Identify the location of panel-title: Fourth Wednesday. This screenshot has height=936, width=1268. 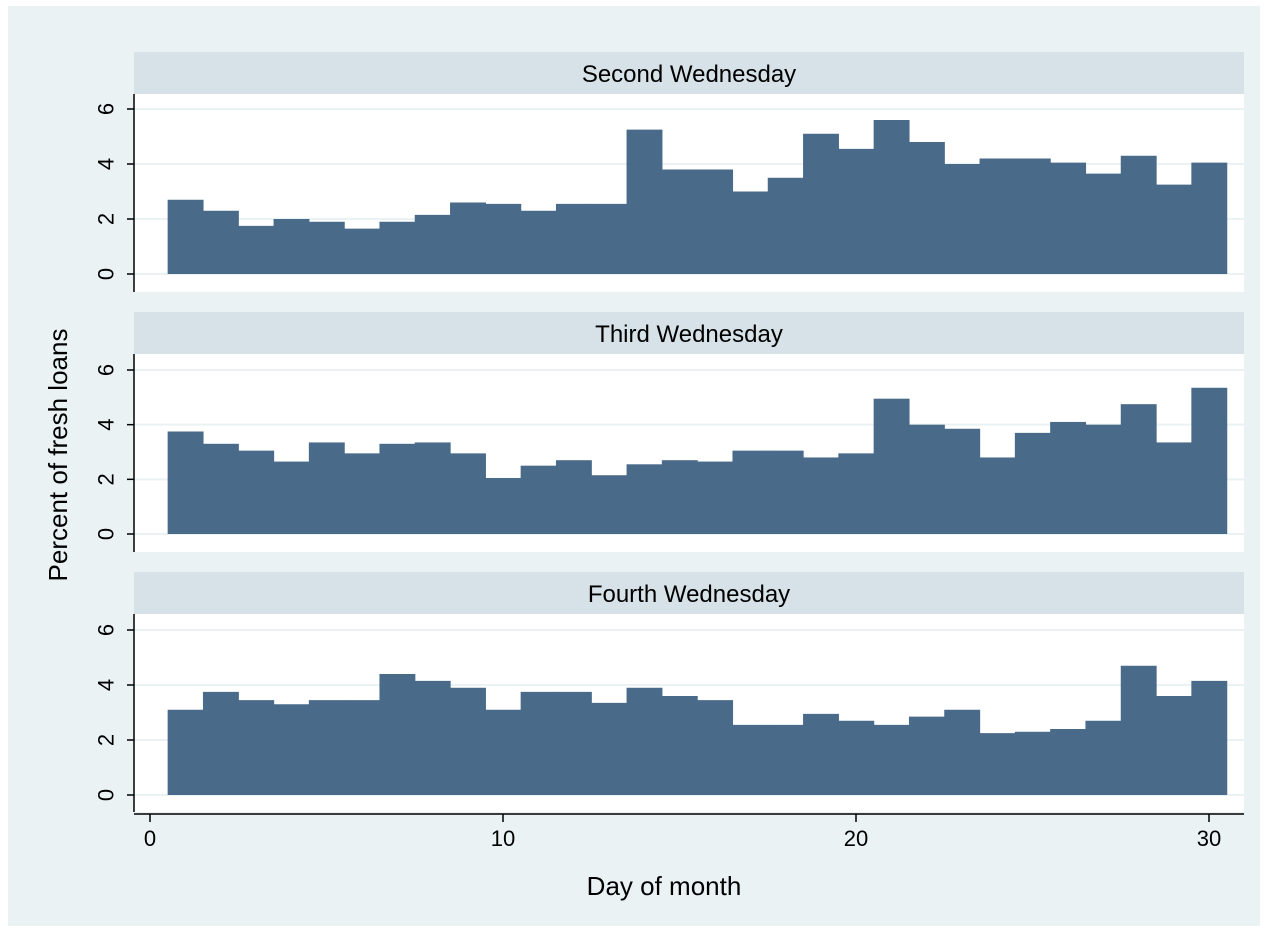
(689, 594).